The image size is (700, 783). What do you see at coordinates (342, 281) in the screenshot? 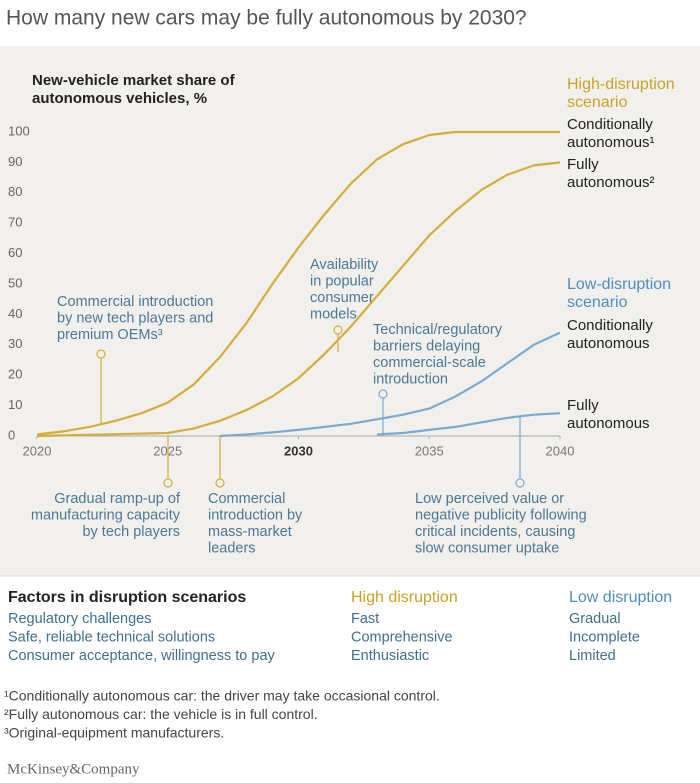
I see `annotation: in popular` at bounding box center [342, 281].